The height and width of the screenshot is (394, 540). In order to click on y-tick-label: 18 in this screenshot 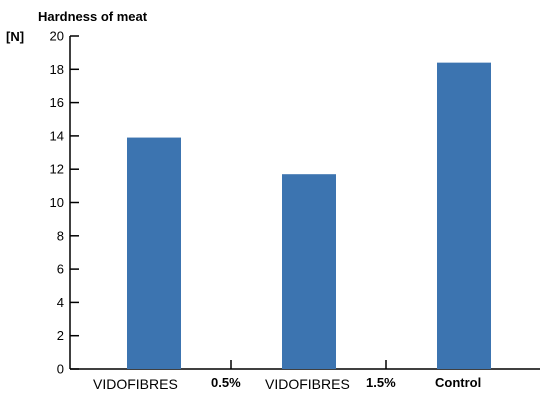, I will do `click(57, 69)`.